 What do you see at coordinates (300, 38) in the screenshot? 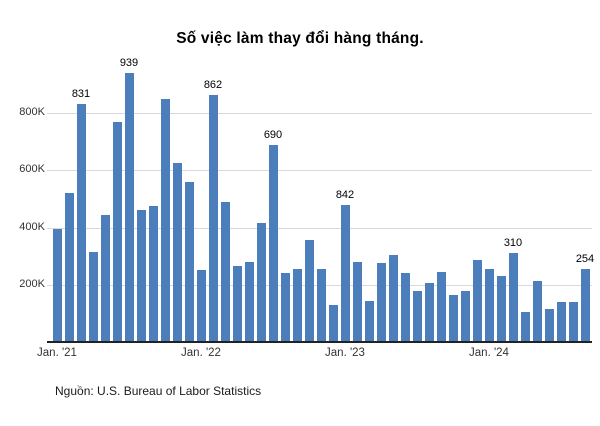
I see `chart-title: Số việc làm thay đổi hàng tháng.` at bounding box center [300, 38].